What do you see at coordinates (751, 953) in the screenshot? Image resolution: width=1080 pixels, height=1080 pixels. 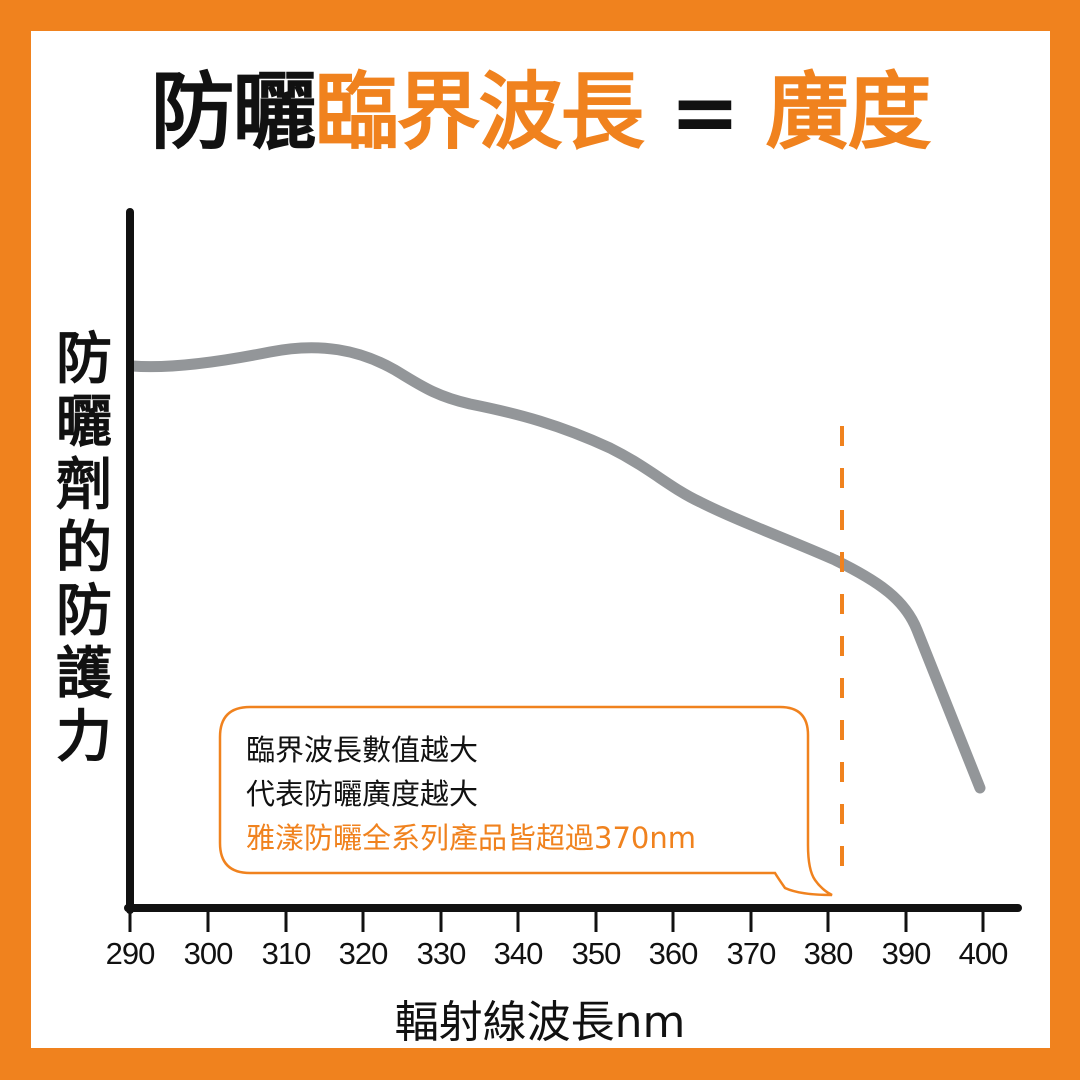 I see `x-tick-label: 370` at bounding box center [751, 953].